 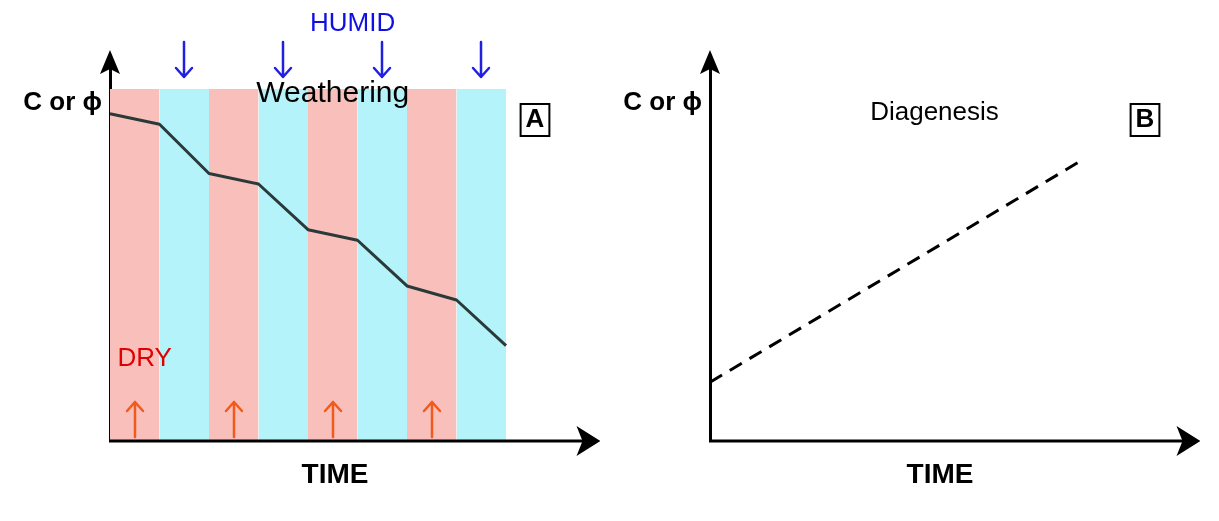 I want to click on annotation: DRY, so click(x=144, y=356).